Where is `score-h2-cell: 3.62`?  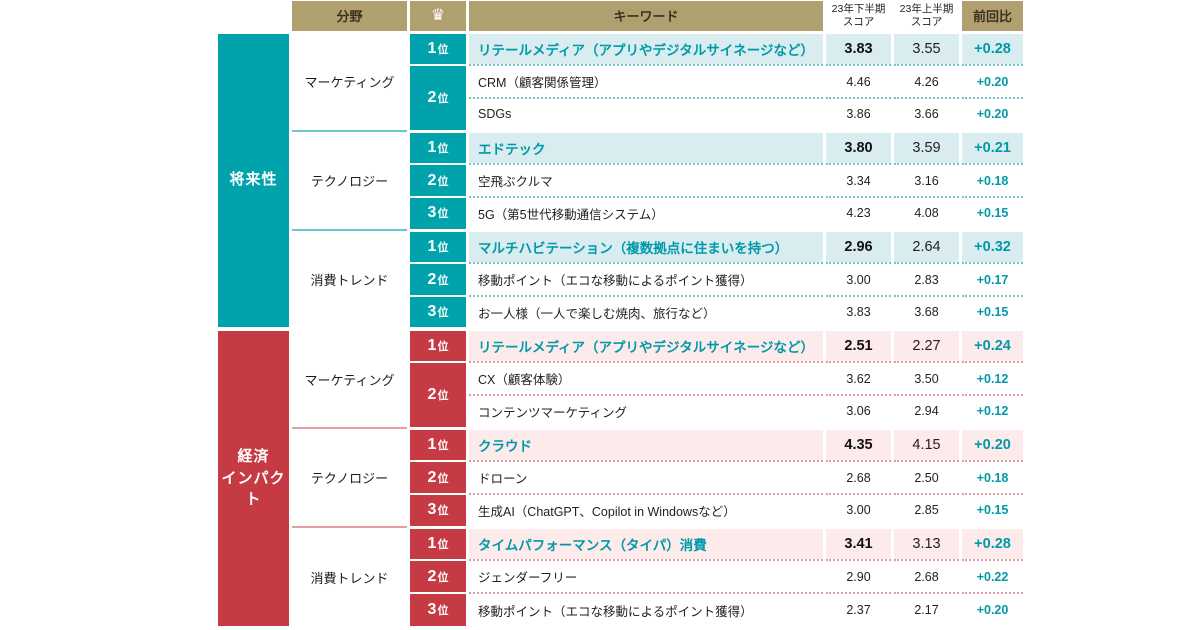 score-h2-cell: 3.62 is located at coordinates (859, 378).